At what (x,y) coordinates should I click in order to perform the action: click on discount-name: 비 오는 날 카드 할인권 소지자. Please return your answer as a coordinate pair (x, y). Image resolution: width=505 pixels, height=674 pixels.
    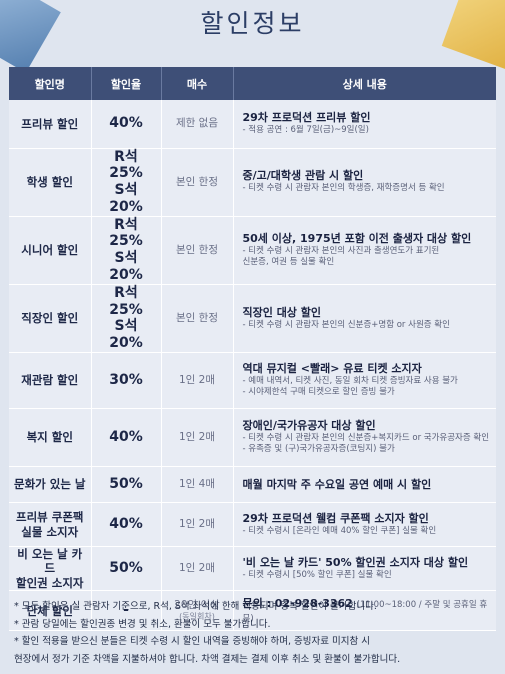
    Looking at the image, I should click on (50, 569).